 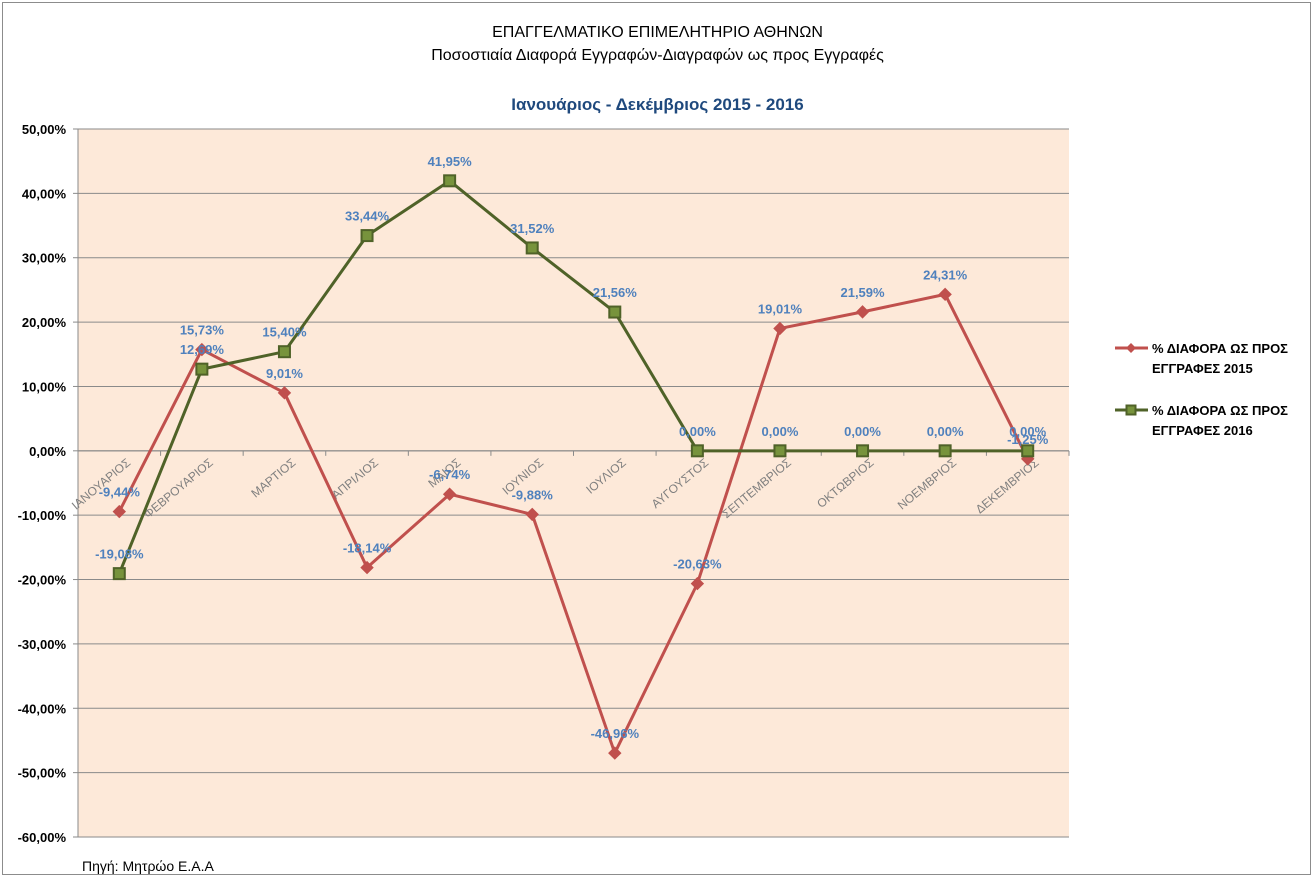 What do you see at coordinates (42, 580) in the screenshot?
I see `y-tick-label: -20,00%` at bounding box center [42, 580].